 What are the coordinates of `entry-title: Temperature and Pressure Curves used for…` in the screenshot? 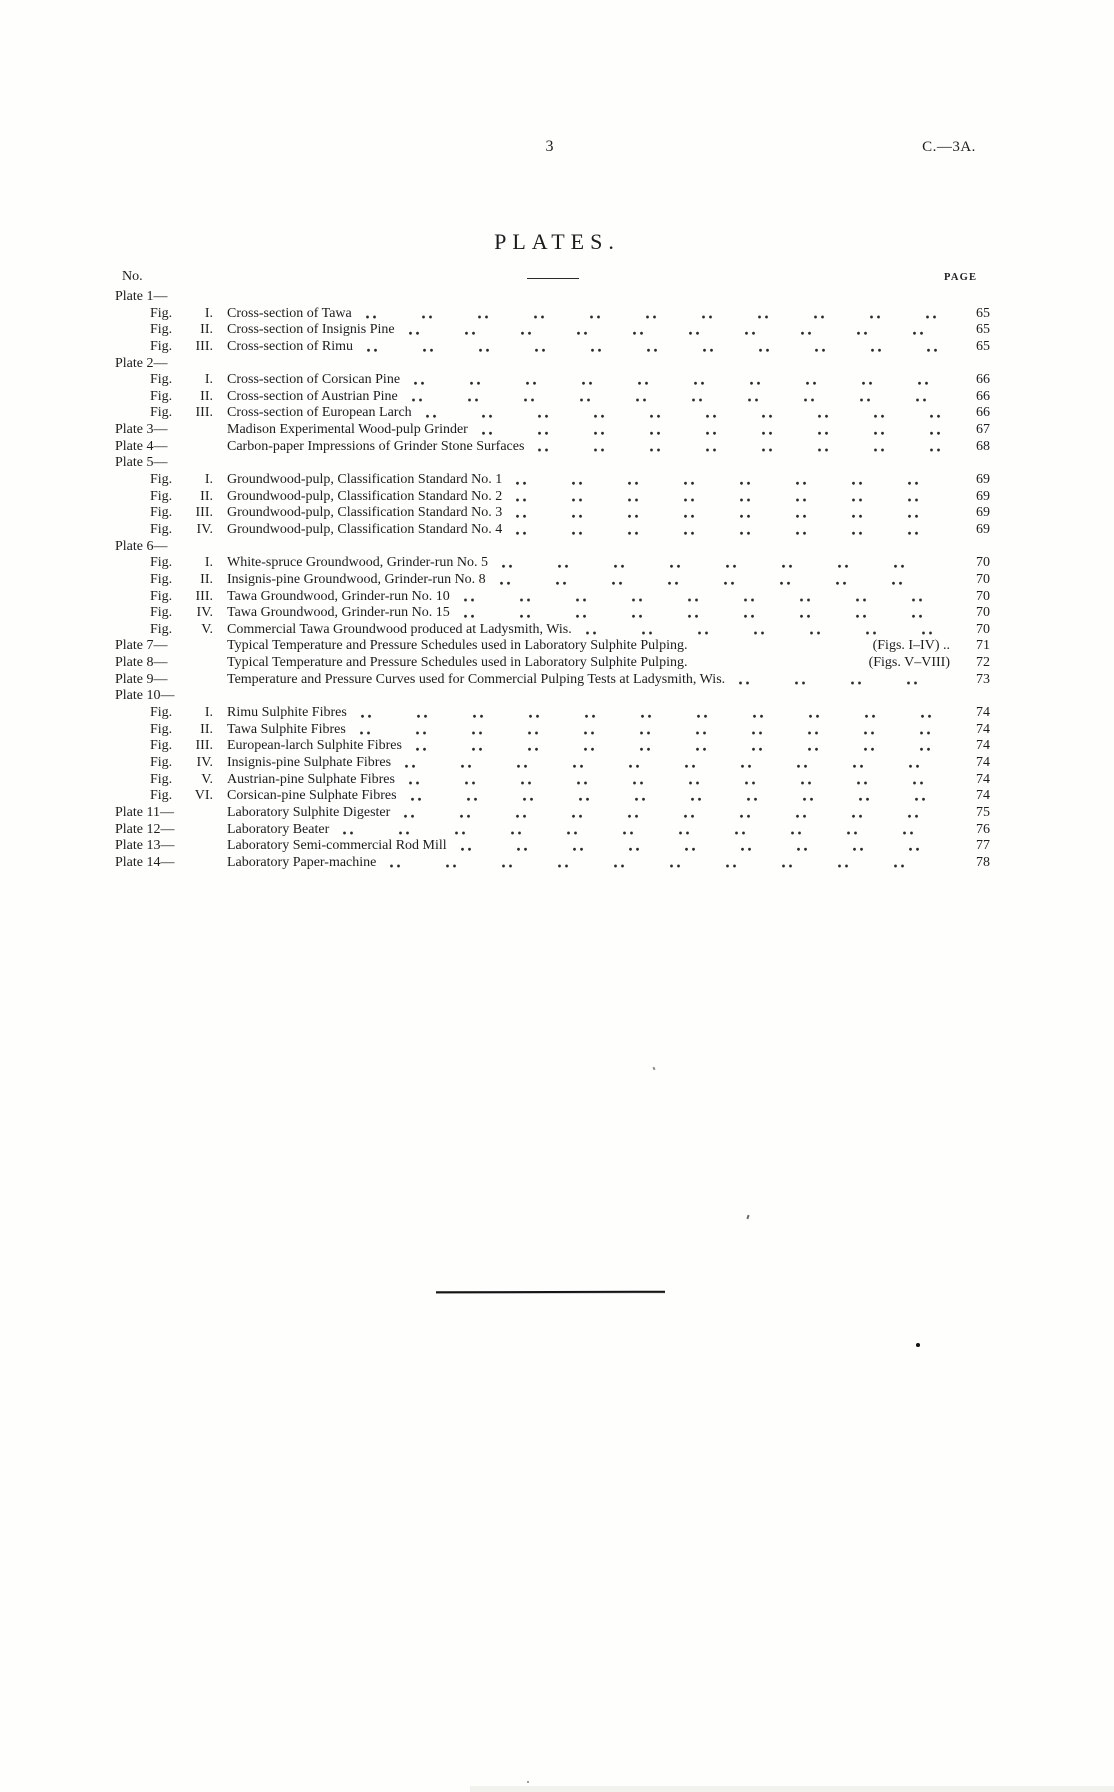 It's located at (476, 679).